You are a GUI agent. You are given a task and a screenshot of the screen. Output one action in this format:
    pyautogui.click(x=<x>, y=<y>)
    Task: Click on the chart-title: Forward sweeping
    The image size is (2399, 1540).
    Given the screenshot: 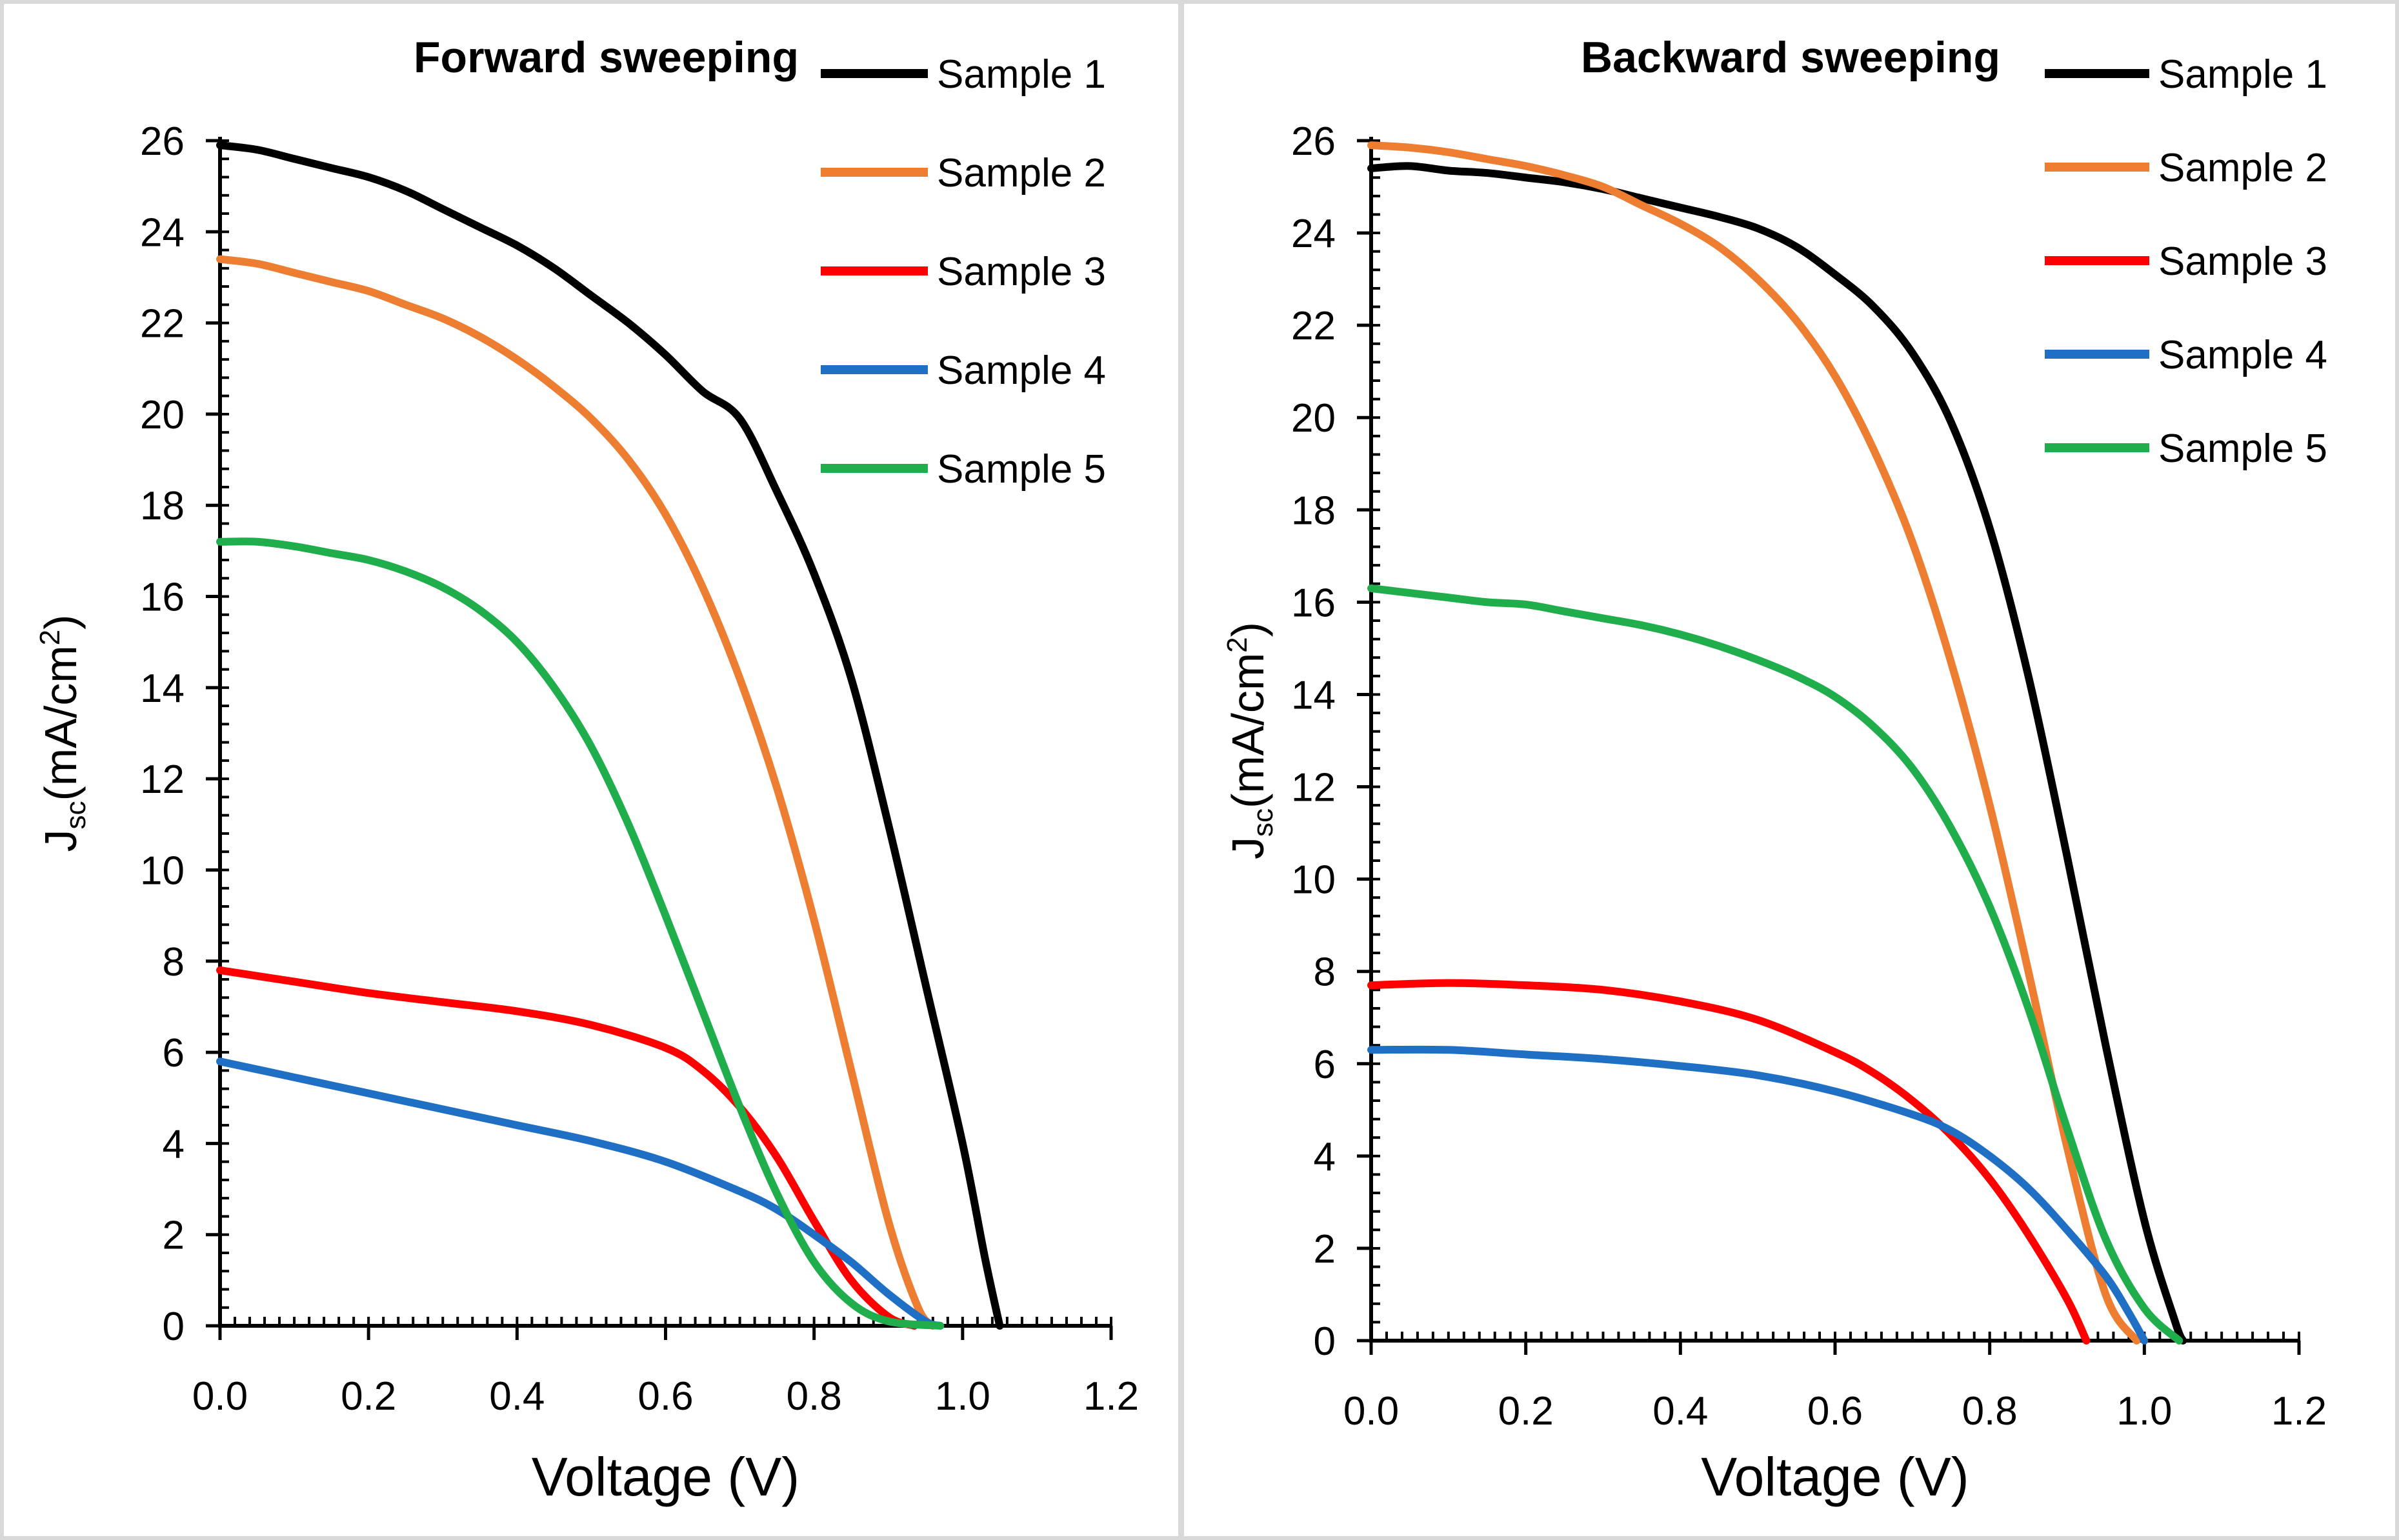 What is the action you would take?
    pyautogui.click(x=606, y=57)
    